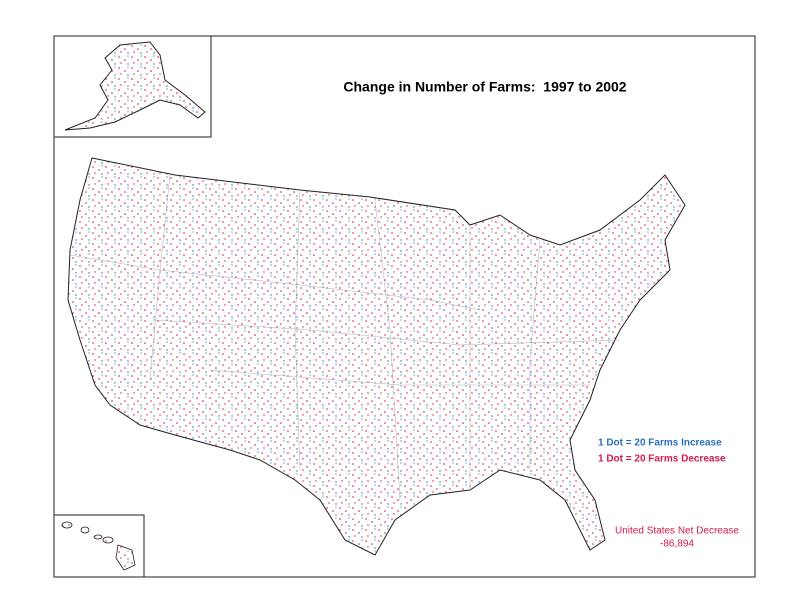  I want to click on legend-increase: 1 Dot = 20 Farms Increase, so click(660, 443).